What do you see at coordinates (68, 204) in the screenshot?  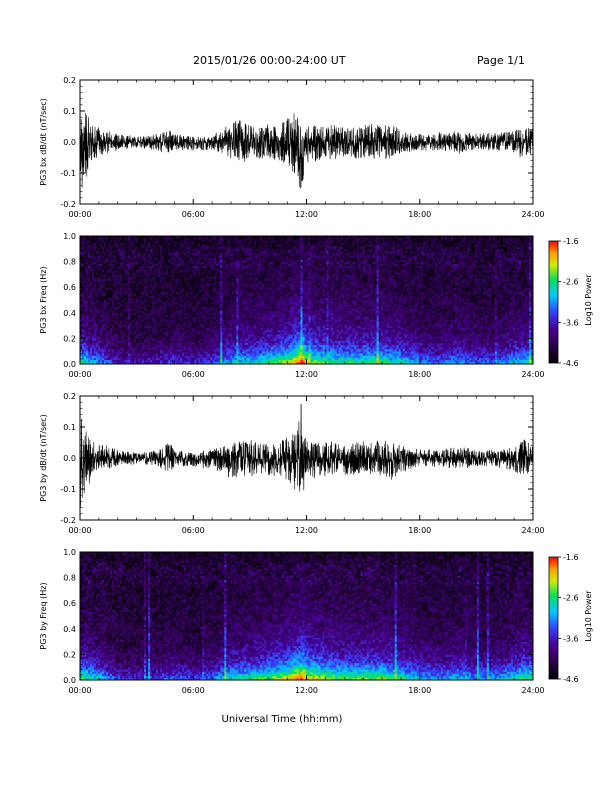 I see `y-tick-label: -0.2` at bounding box center [68, 204].